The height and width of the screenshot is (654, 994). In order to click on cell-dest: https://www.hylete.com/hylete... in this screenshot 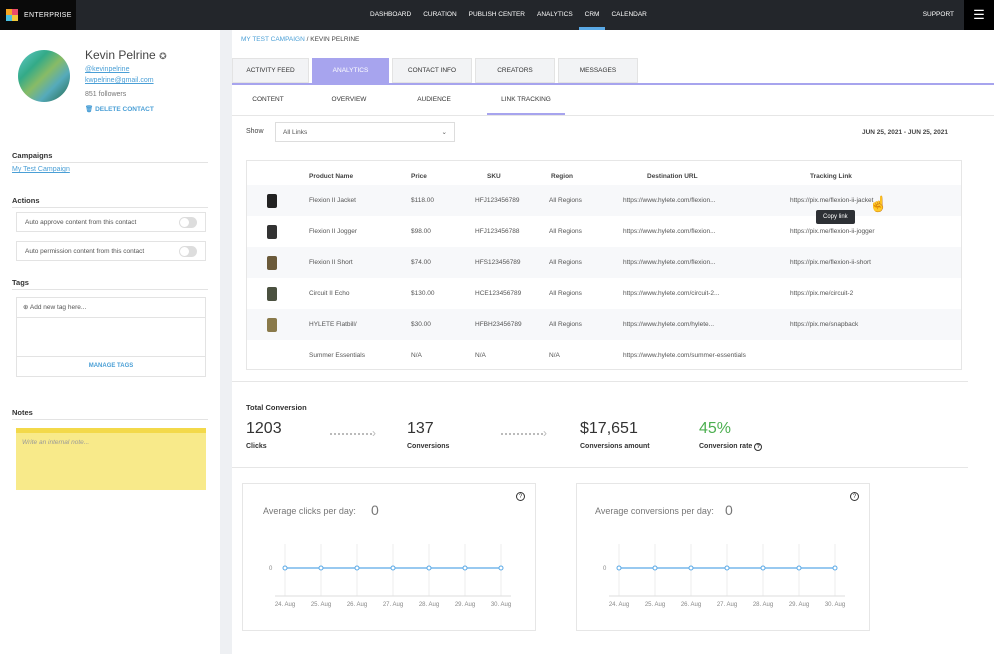, I will do `click(669, 324)`.